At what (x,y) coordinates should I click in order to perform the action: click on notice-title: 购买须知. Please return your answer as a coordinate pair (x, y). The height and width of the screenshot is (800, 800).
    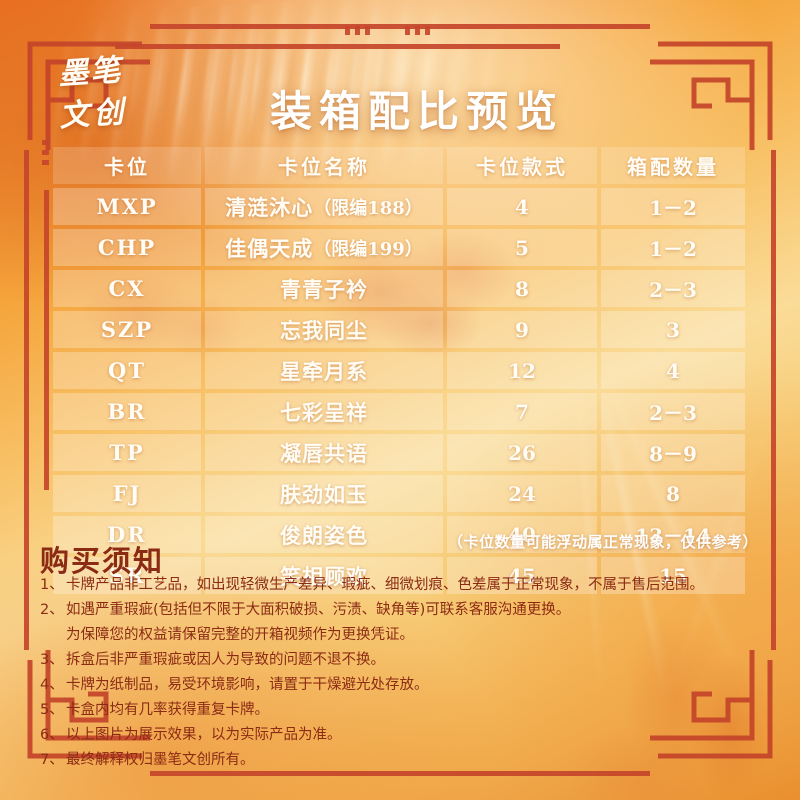
    Looking at the image, I should click on (102, 561).